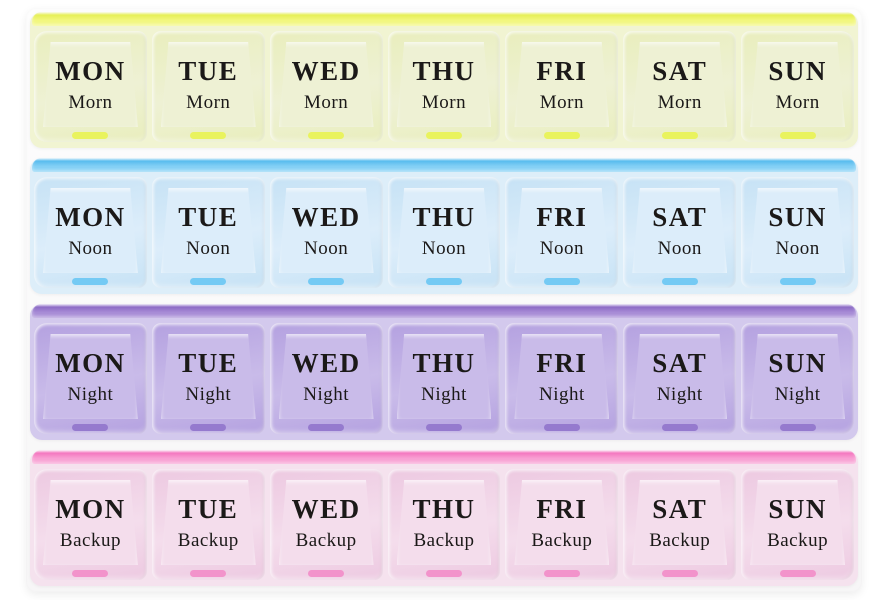 The width and height of the screenshot is (882, 600). I want to click on compartment-lid: THU Noon, so click(444, 232).